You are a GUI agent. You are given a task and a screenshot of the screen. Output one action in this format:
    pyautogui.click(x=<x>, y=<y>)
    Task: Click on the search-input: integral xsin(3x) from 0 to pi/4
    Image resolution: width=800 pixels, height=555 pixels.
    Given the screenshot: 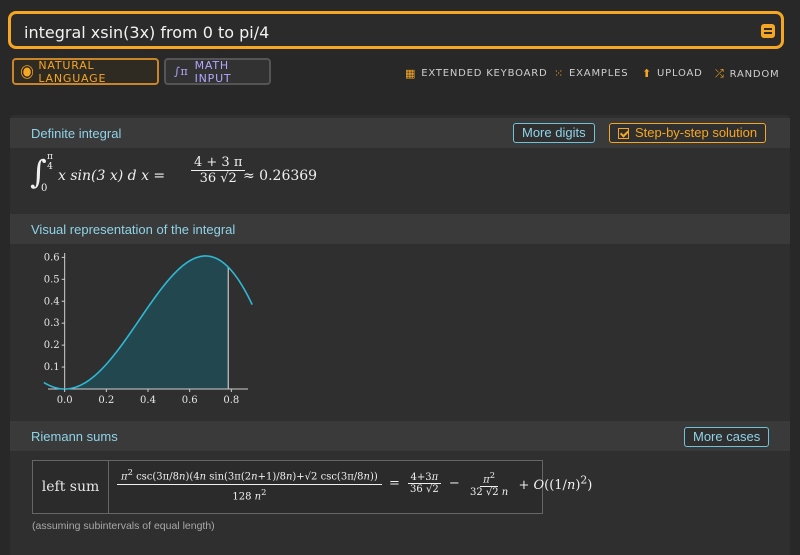 What is the action you would take?
    pyautogui.click(x=147, y=32)
    